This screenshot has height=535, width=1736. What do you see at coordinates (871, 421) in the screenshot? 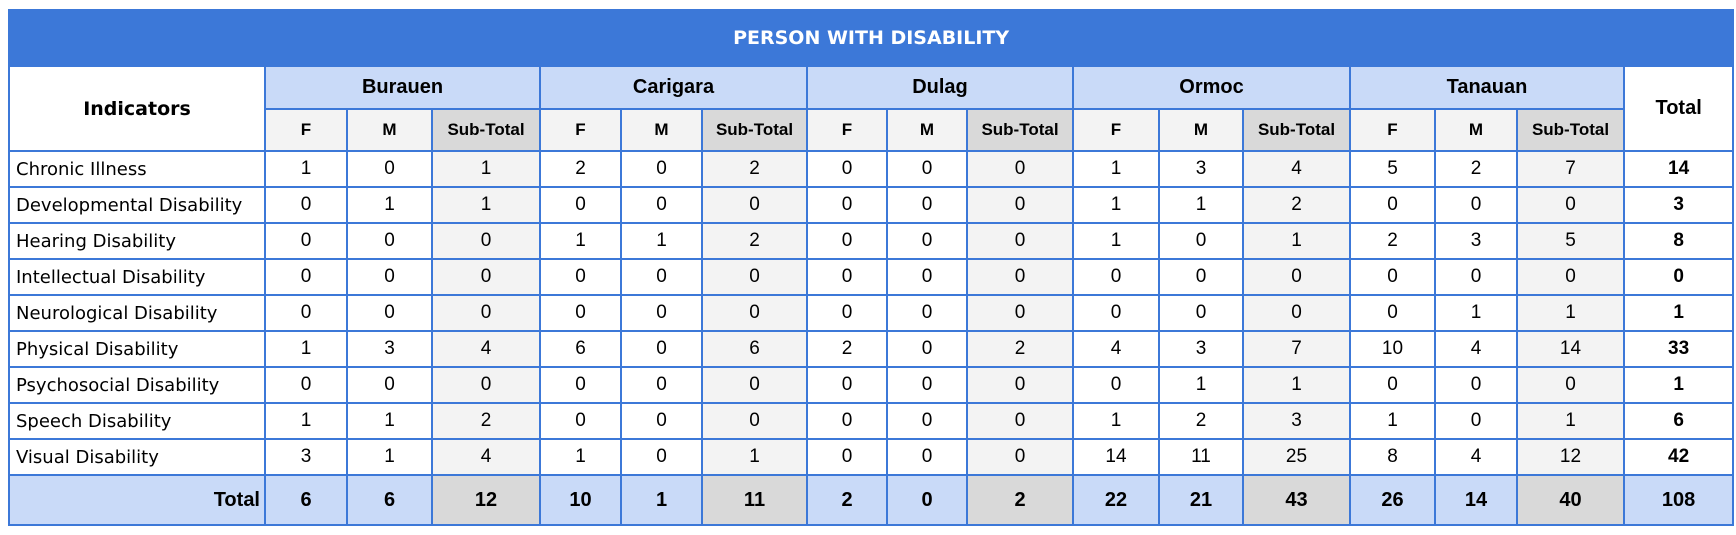
I see `table-row: Speech Disability 1 1 2 0 0 0 0 0 0 1 2 3 1 0 1 6` at bounding box center [871, 421].